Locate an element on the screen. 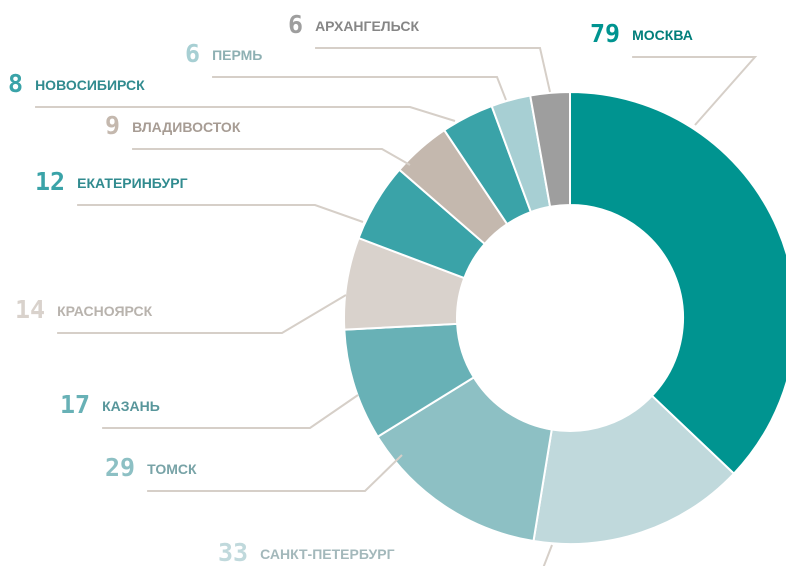  category-label: АРХАНГЕЛЬСК is located at coordinates (367, 26).